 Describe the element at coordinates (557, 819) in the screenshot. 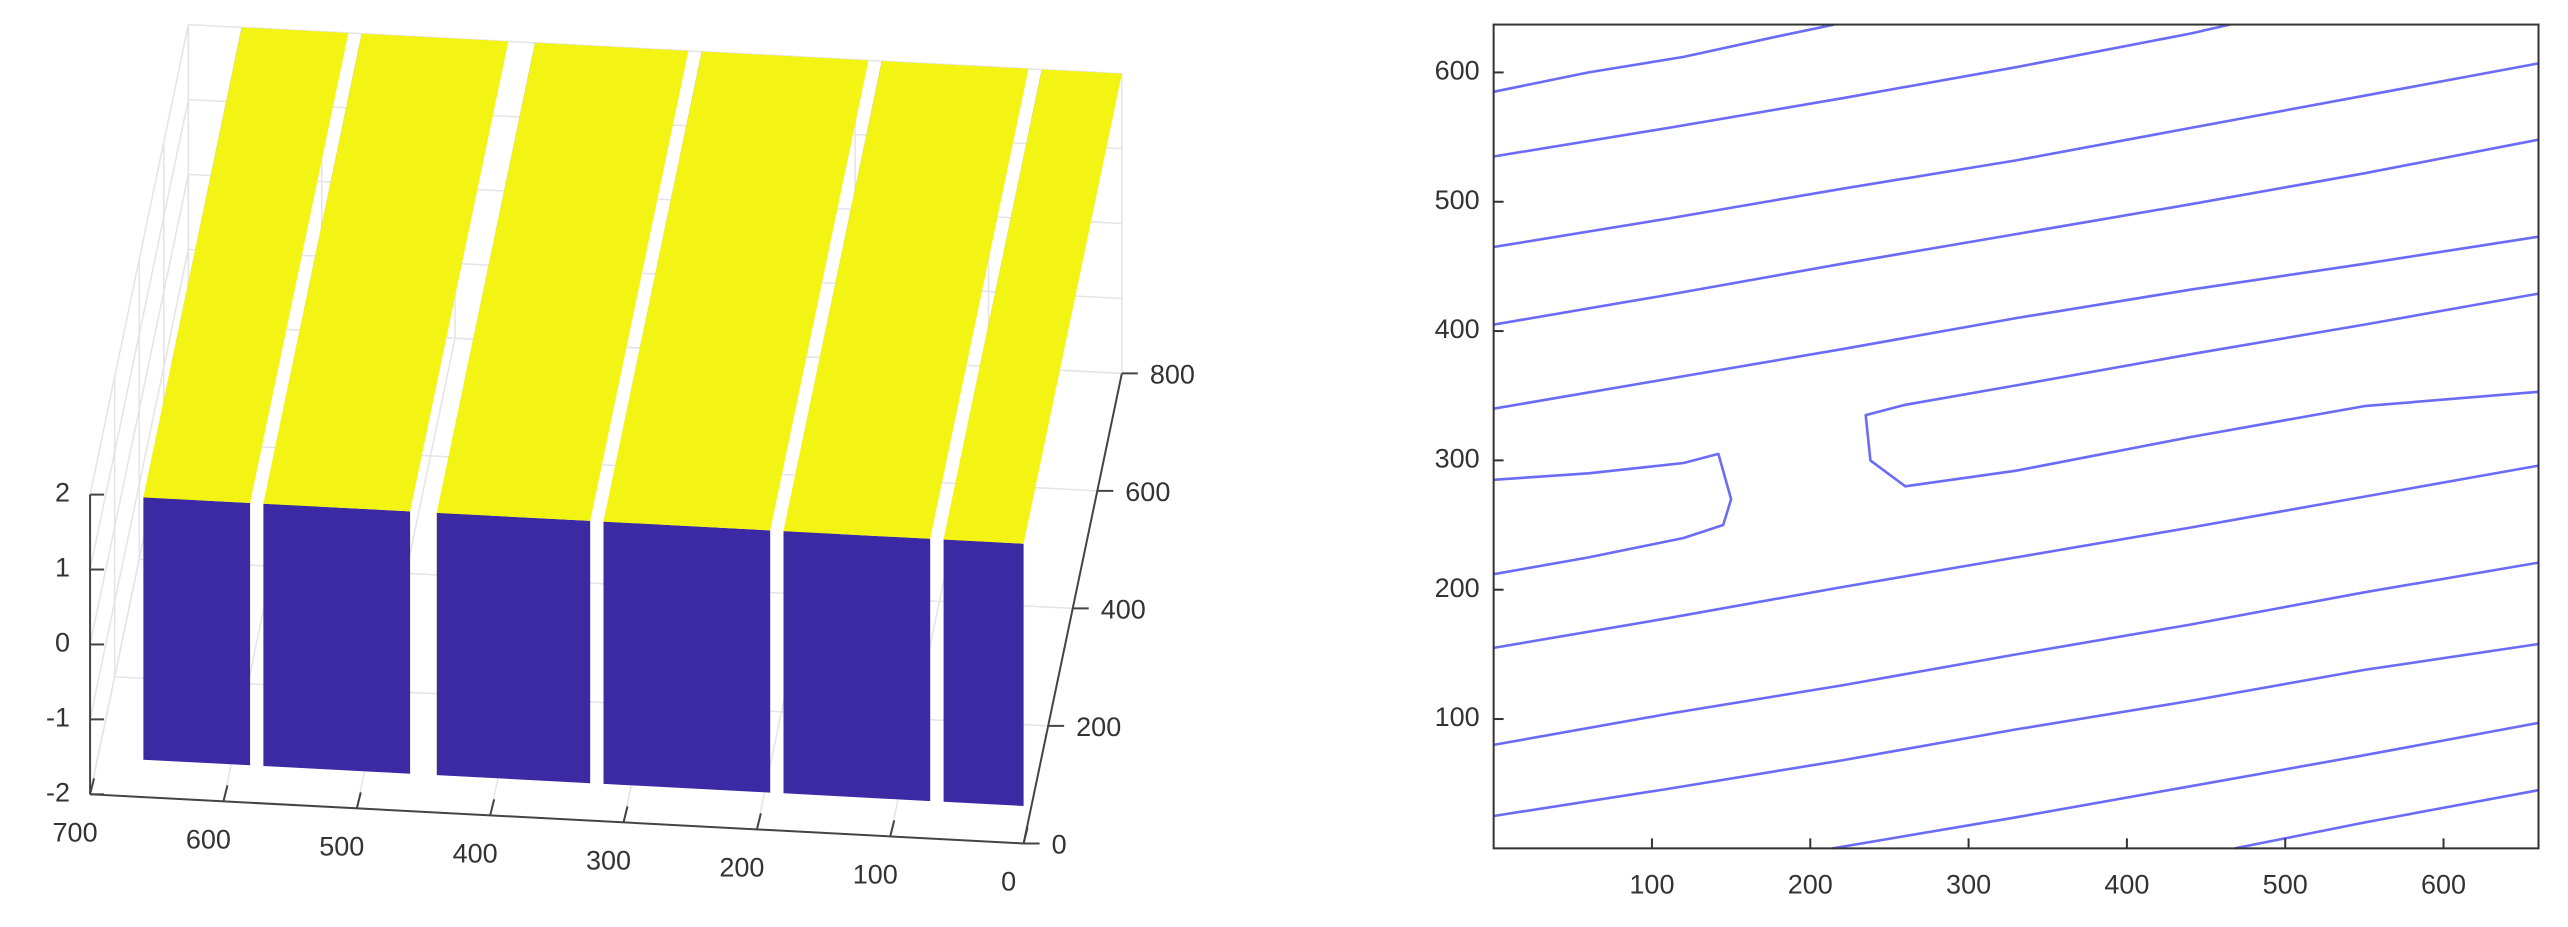

I see `x-axis` at that location.